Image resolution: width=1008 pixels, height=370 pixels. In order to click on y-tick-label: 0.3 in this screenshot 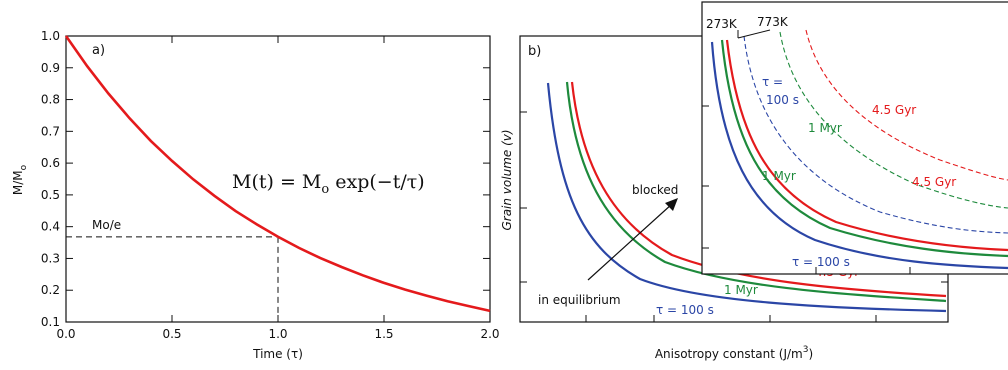, I will do `click(50, 258)`.